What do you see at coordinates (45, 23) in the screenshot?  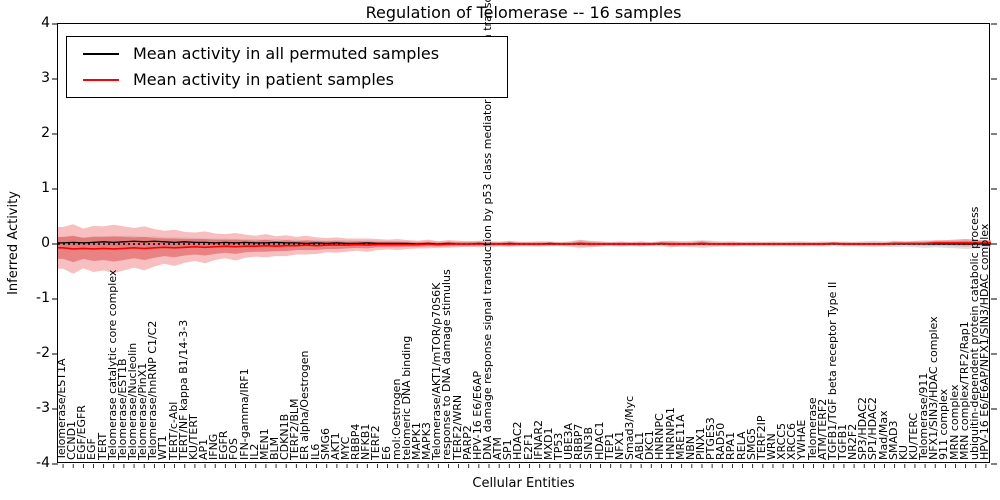 I see `y-tick-label: 4` at bounding box center [45, 23].